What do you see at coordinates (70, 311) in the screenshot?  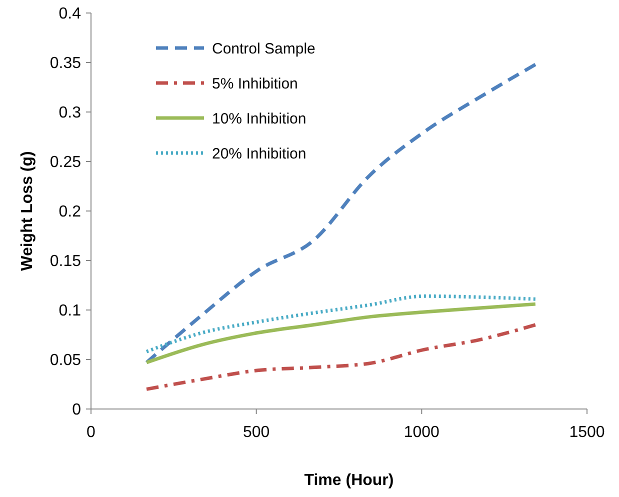 I see `y-tick-label: 0.1` at bounding box center [70, 311].